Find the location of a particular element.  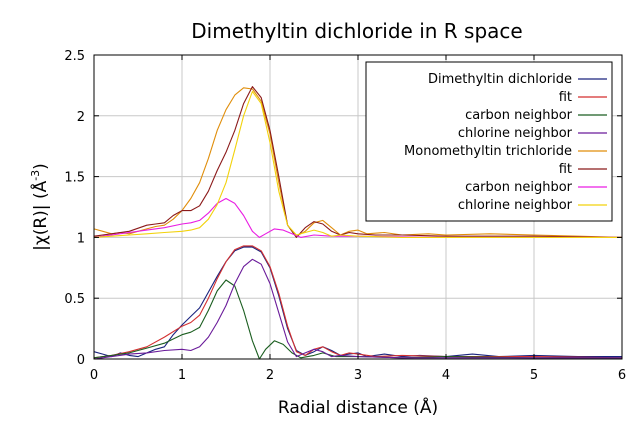

legend-label-6: carbon neighbor is located at coordinates (519, 187).